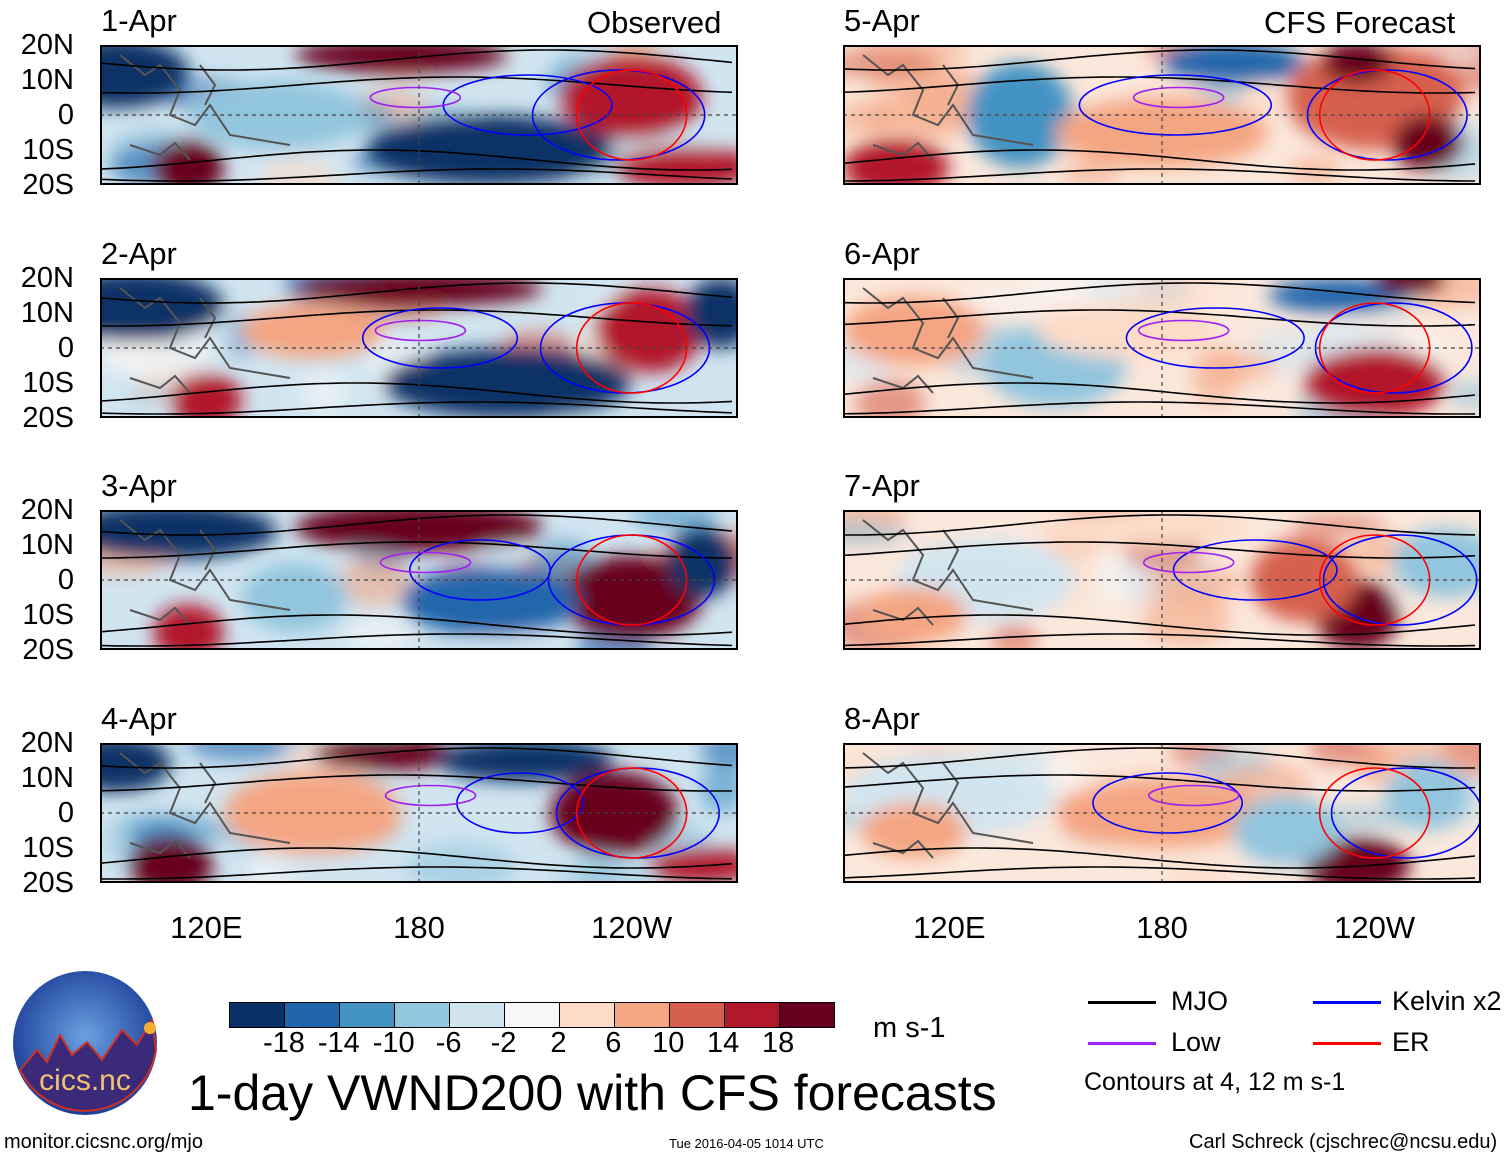 This screenshot has width=1510, height=1158. Describe the element at coordinates (654, 22) in the screenshot. I see `observed-label: Observed` at that location.